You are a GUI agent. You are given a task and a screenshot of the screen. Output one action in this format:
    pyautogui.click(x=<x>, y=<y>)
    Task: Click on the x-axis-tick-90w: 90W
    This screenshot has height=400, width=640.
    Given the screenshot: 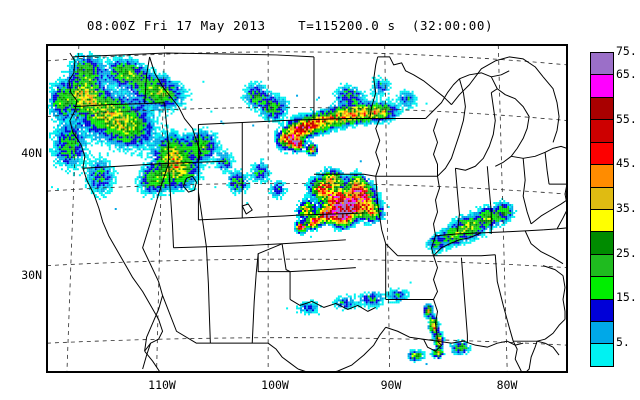 What is the action you would take?
    pyautogui.click(x=391, y=385)
    